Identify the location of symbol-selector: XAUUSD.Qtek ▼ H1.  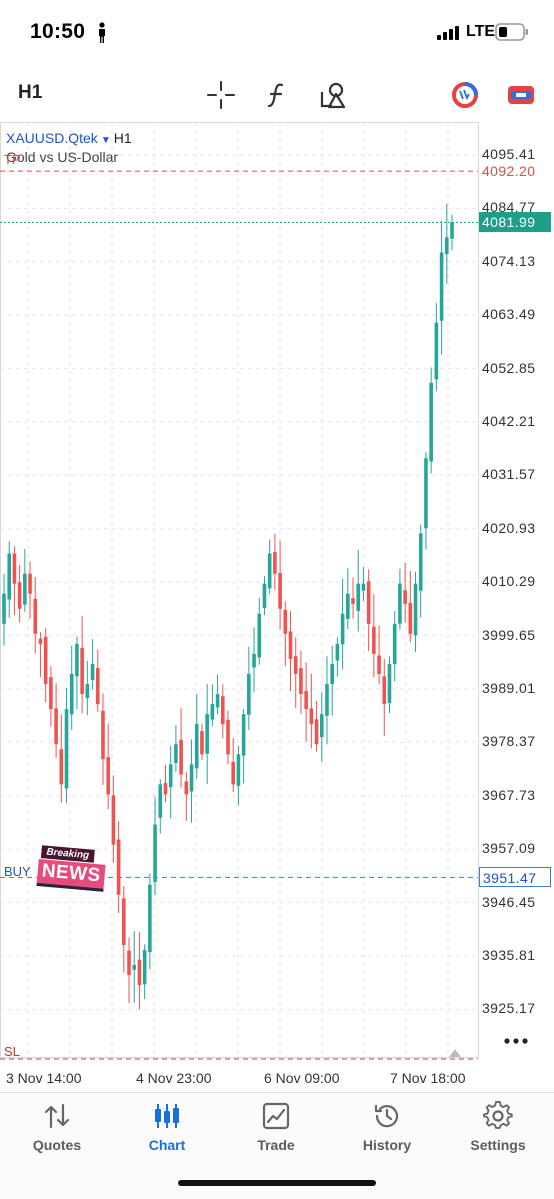
(69, 138).